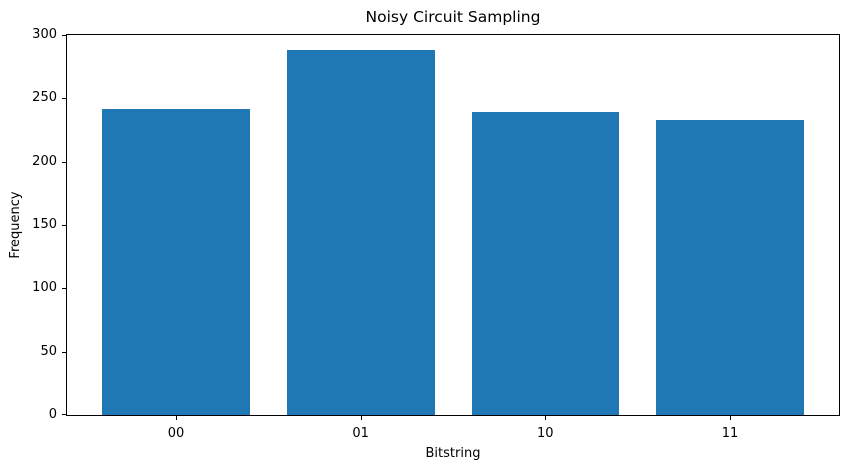 The image size is (850, 470). Describe the element at coordinates (44, 34) in the screenshot. I see `y-tick-label-300: 300` at that location.